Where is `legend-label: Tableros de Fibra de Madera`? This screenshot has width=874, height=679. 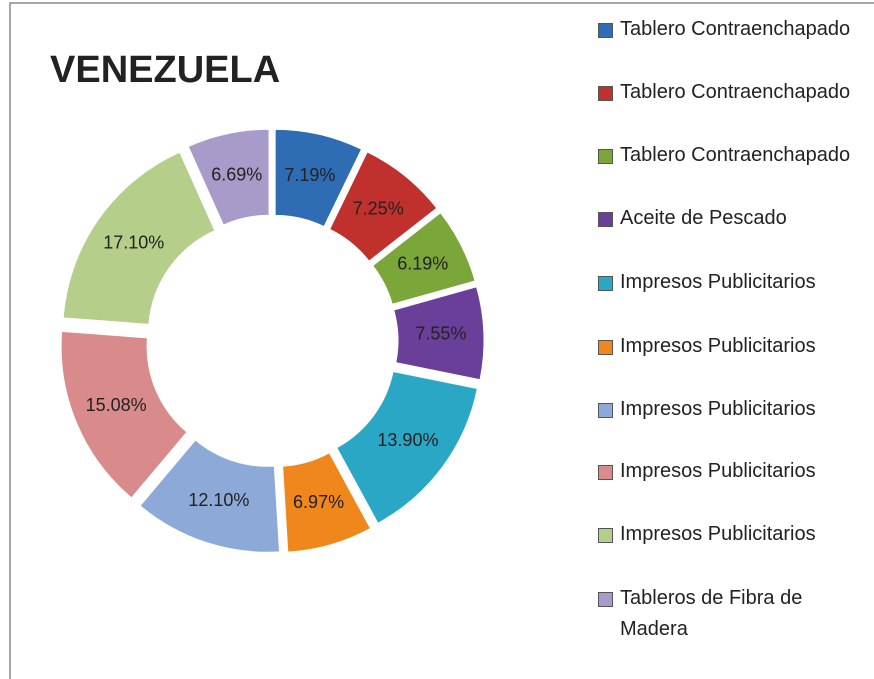 legend-label: Tableros de Fibra de Madera is located at coordinates (711, 613).